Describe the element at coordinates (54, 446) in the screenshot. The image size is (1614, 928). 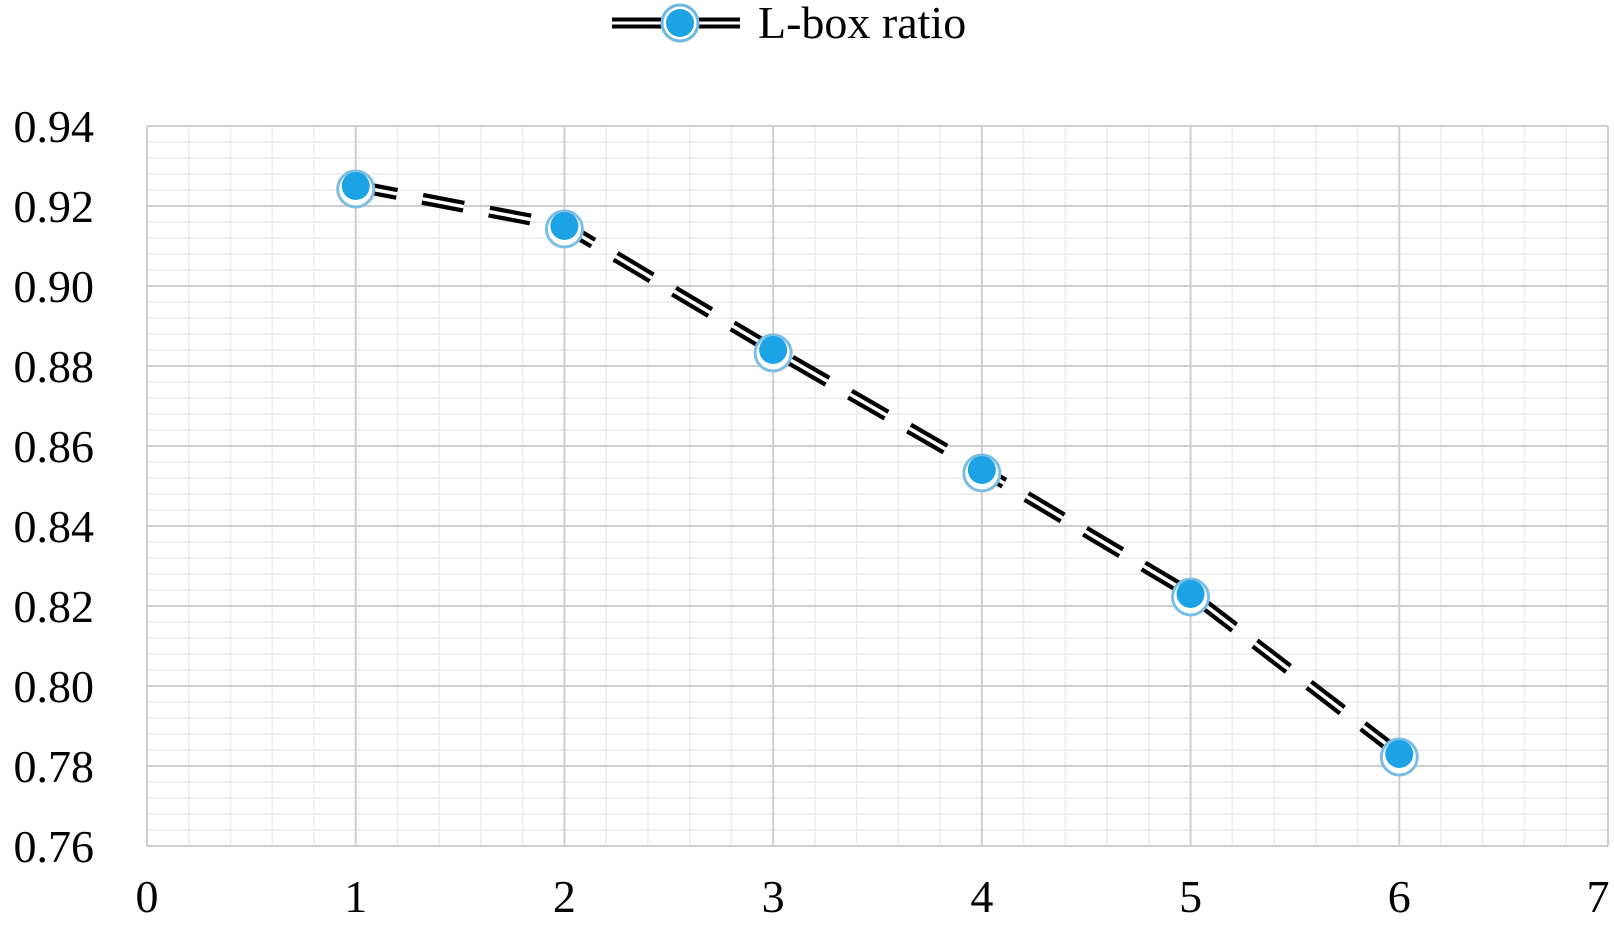
I see `y-tick-label: 0.86` at that location.